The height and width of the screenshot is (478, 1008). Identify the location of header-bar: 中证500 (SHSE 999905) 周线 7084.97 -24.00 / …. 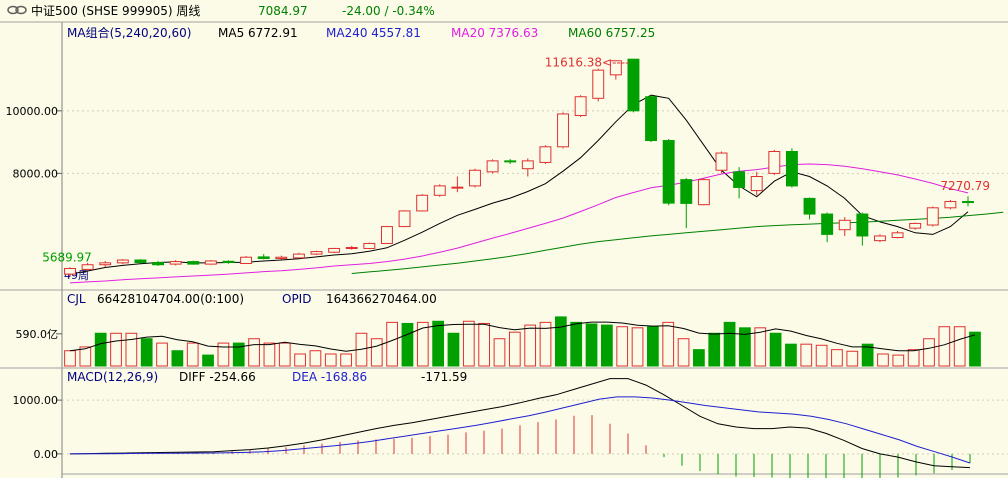
(221, 10).